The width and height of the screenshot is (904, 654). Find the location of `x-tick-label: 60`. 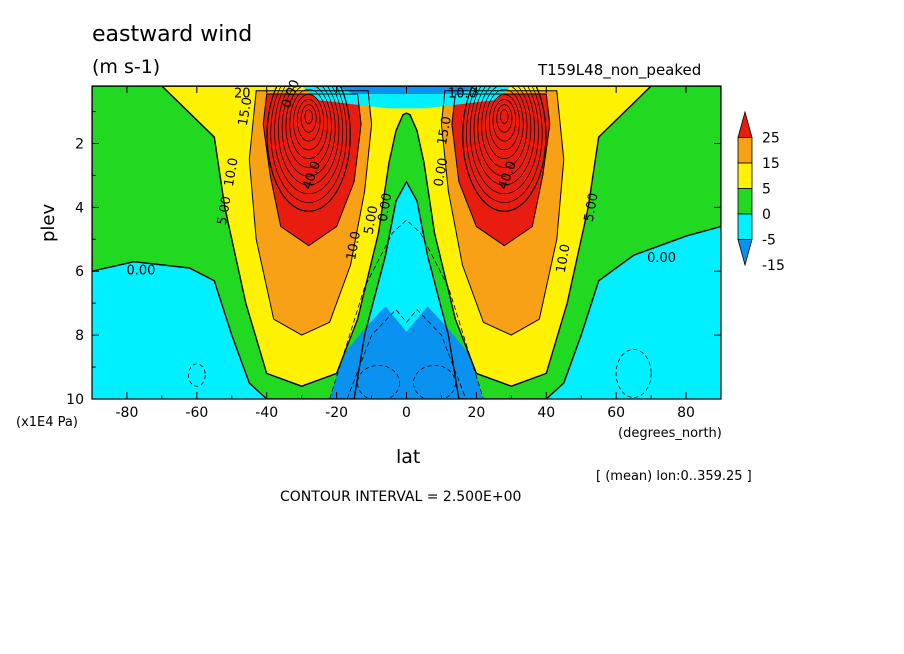

x-tick-label: 60 is located at coordinates (616, 413).